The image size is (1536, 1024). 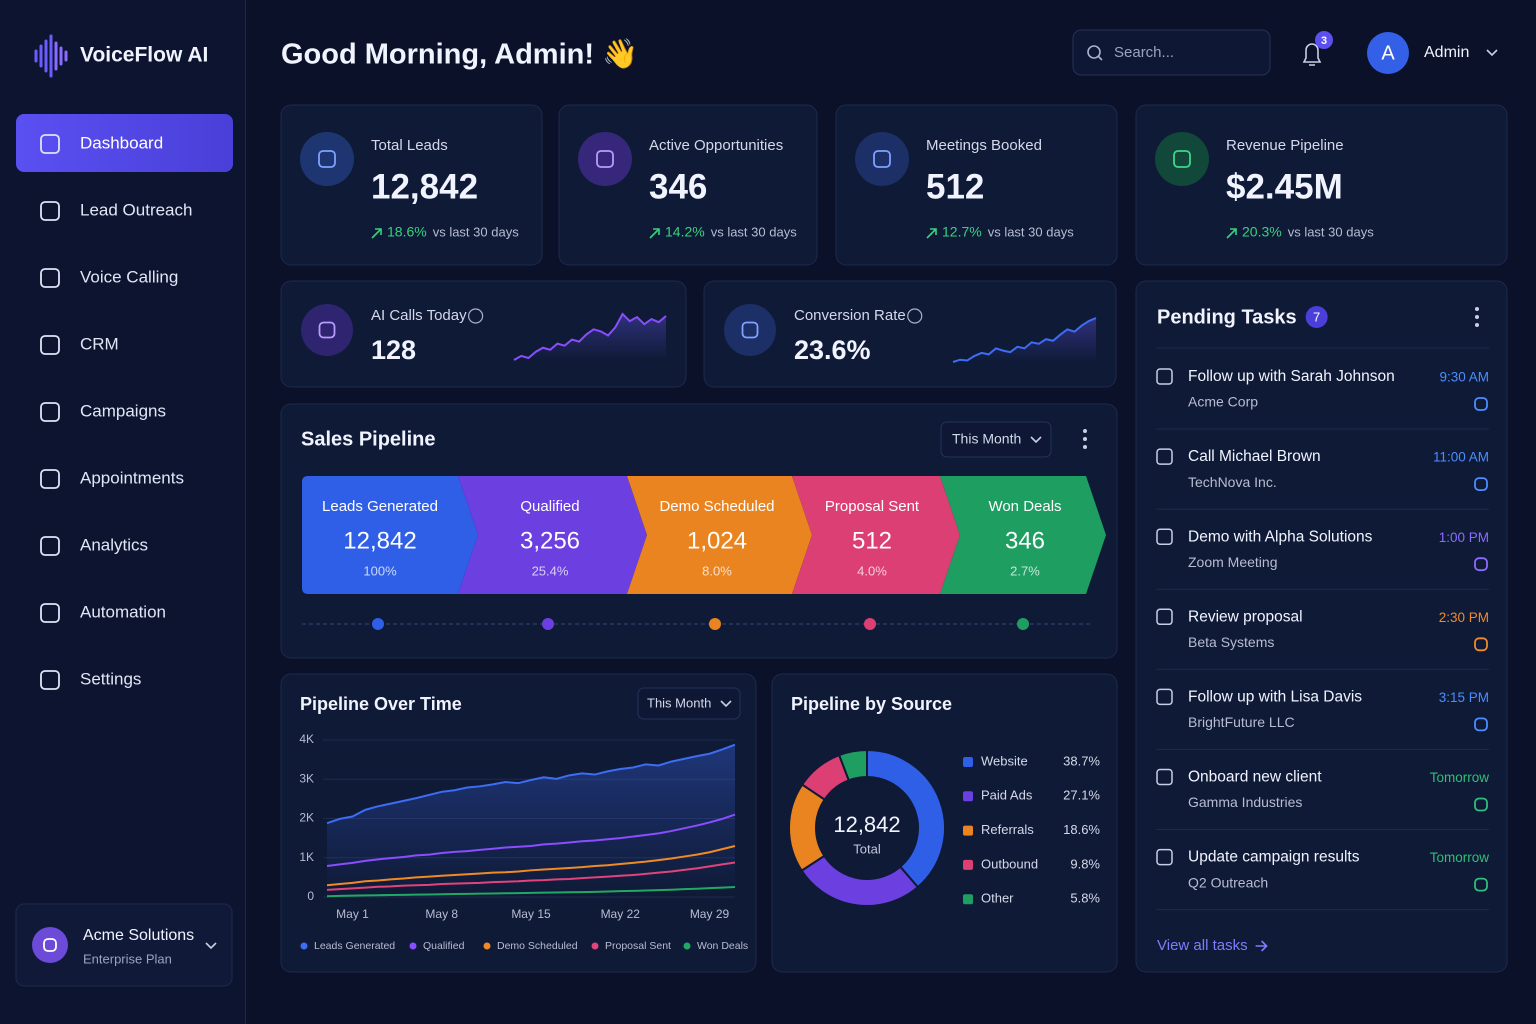 I want to click on legend-dot, so click(x=413, y=946).